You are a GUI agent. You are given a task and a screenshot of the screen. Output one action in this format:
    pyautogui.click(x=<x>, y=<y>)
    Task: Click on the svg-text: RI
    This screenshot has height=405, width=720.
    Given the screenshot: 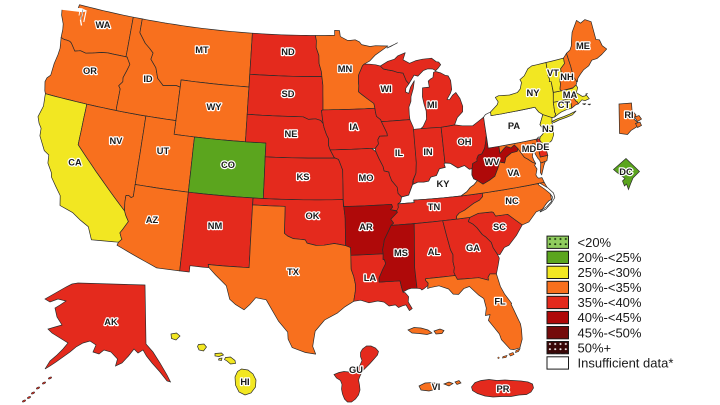 What is the action you would take?
    pyautogui.click(x=628, y=115)
    